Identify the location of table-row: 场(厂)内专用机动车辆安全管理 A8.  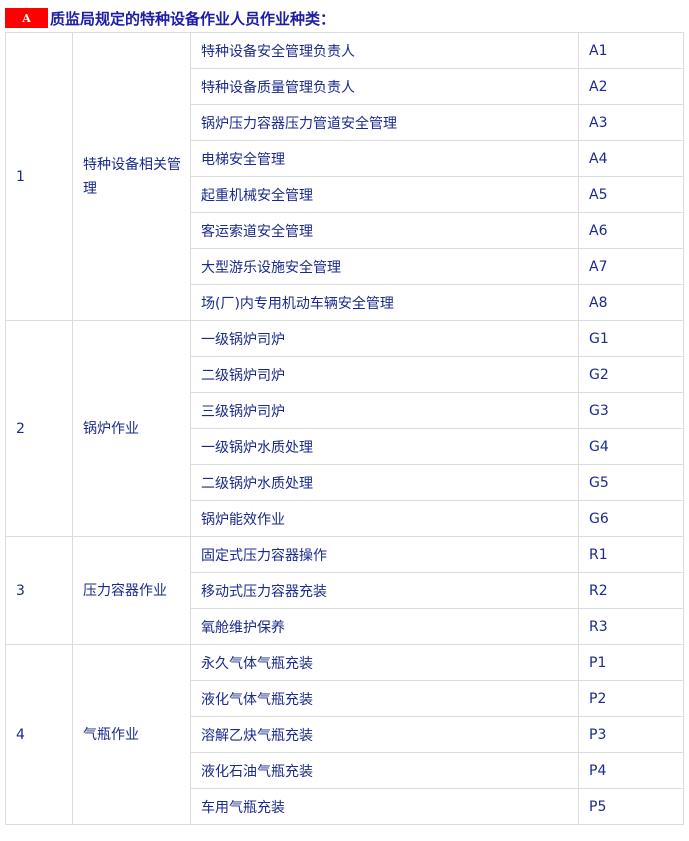
(345, 302).